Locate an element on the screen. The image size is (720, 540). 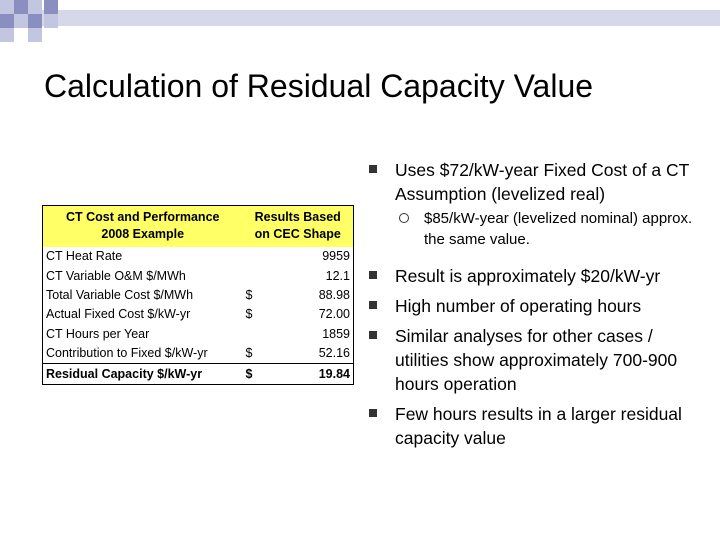
circle-bullet-icon is located at coordinates (404, 218).